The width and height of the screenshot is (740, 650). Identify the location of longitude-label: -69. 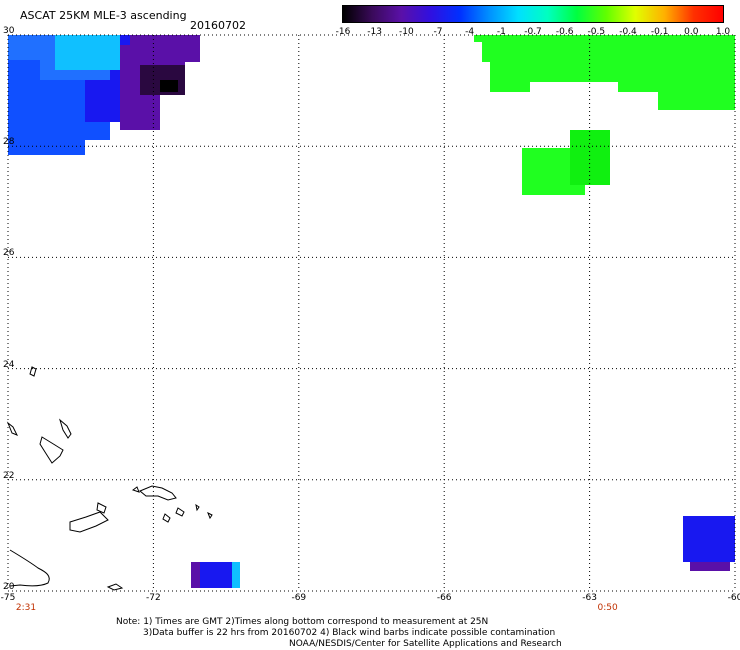
(299, 598).